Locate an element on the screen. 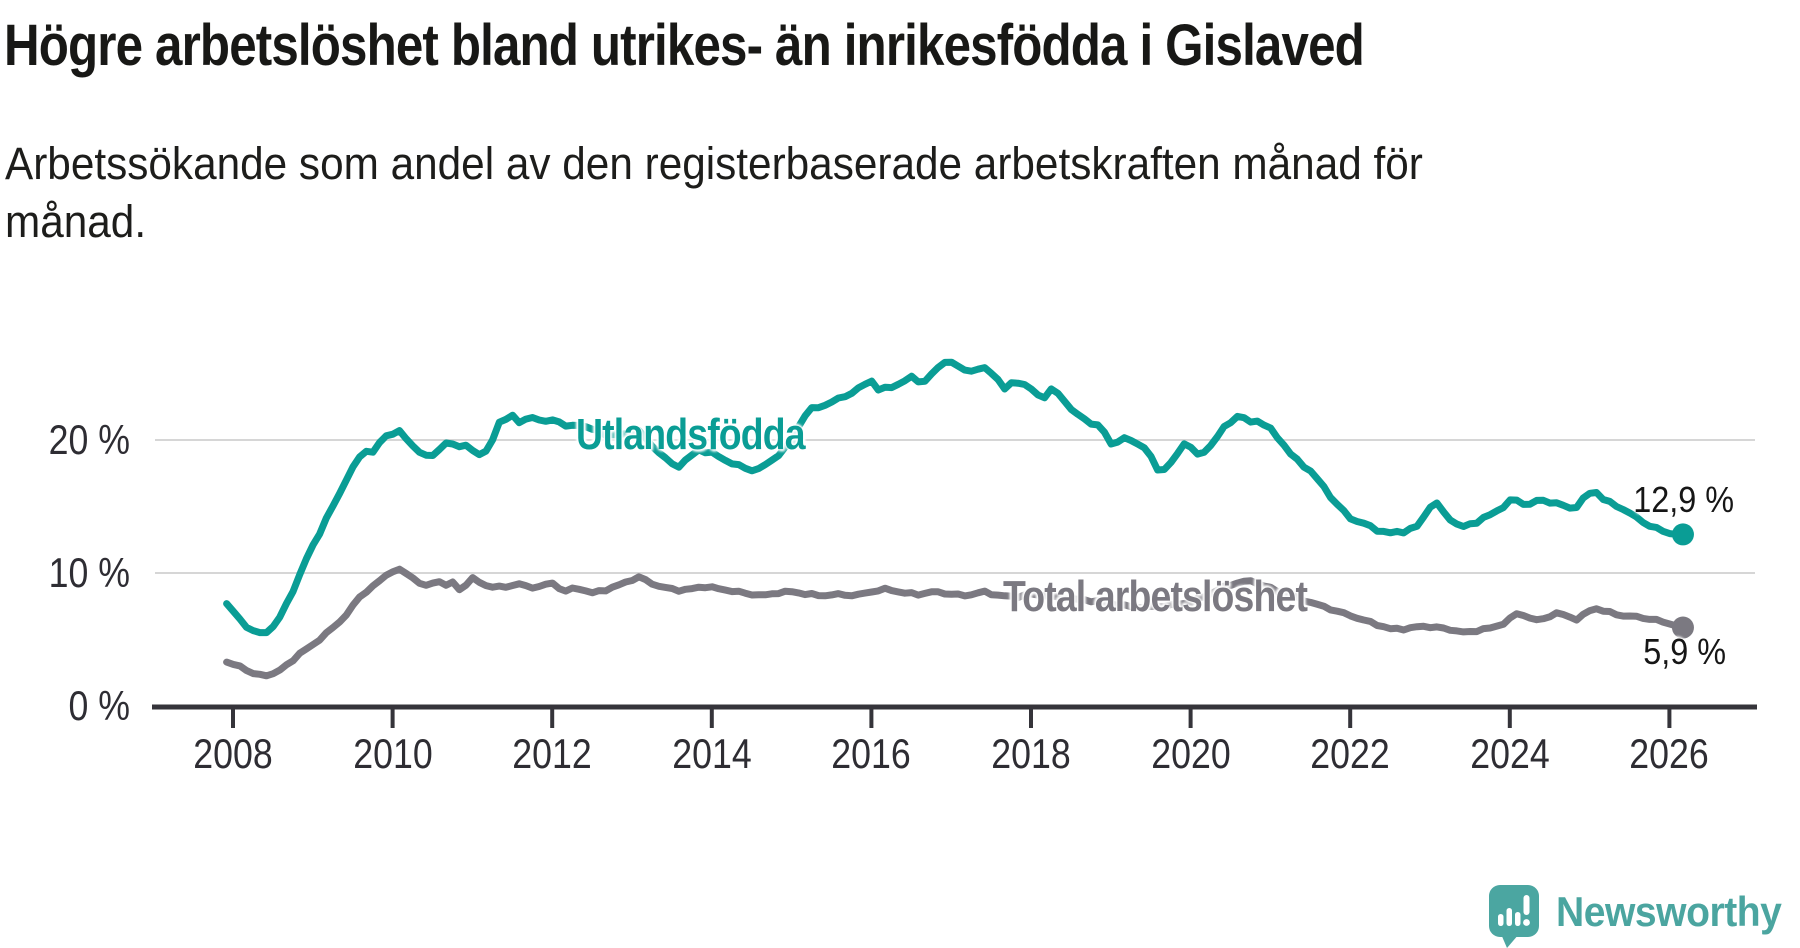 Image resolution: width=1800 pixels, height=948 pixels. x-tick-label-2024: 2024 is located at coordinates (1510, 753).